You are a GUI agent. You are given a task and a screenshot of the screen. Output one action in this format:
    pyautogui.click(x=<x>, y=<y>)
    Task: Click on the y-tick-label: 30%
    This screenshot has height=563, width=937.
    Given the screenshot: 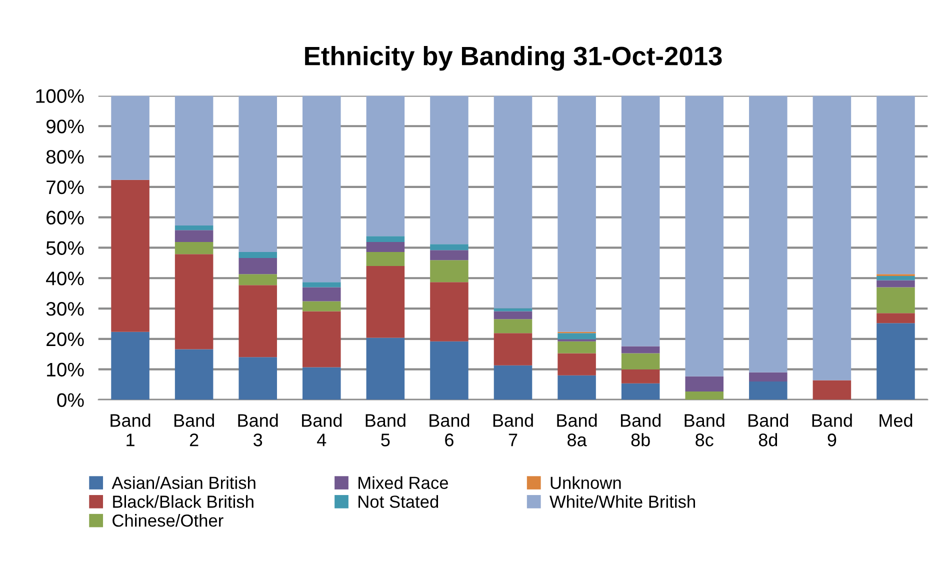 What is the action you would take?
    pyautogui.click(x=65, y=309)
    